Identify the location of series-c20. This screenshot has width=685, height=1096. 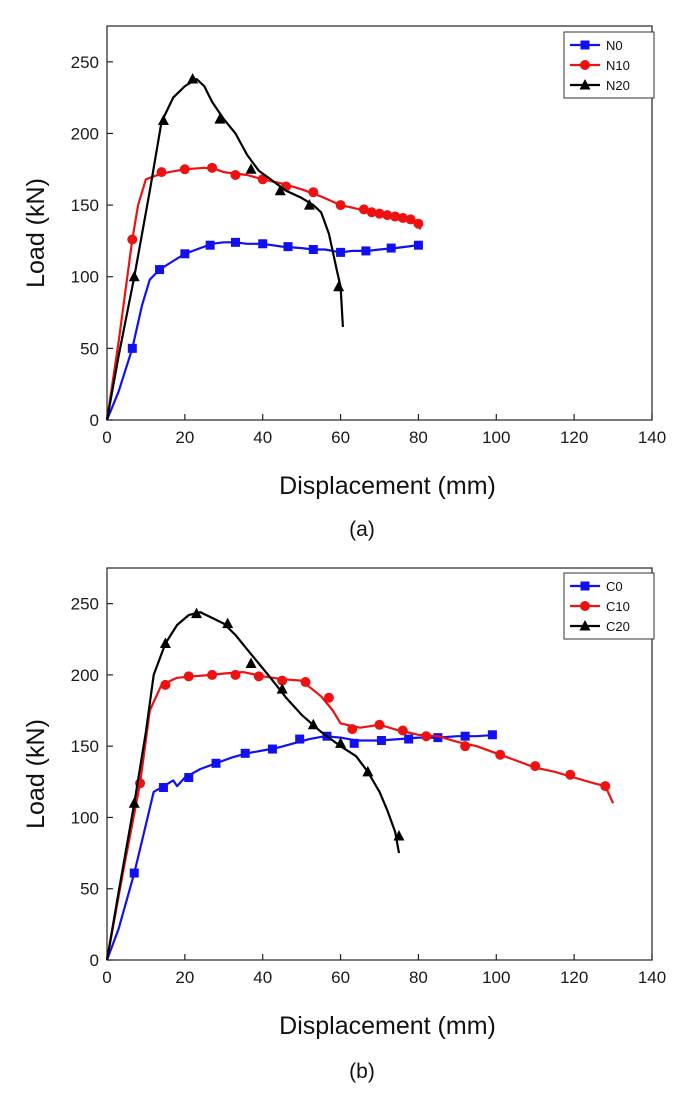
(255, 784).